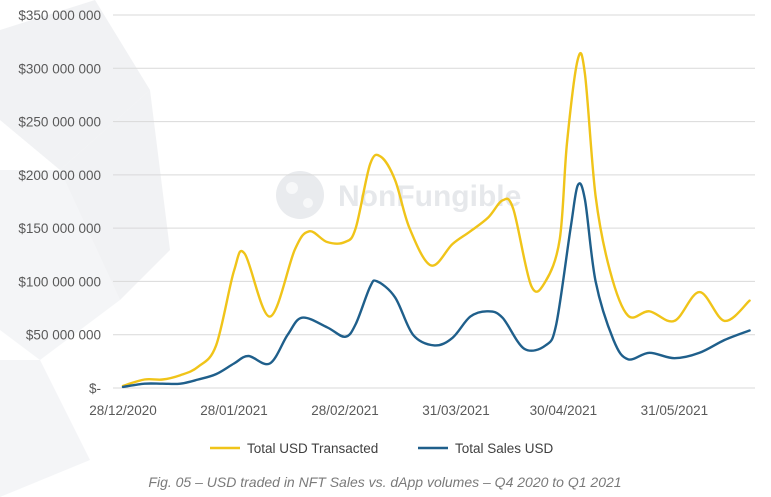 Image resolution: width=771 pixels, height=497 pixels. What do you see at coordinates (59, 228) in the screenshot?
I see `y-tick-label: $150 000 000` at bounding box center [59, 228].